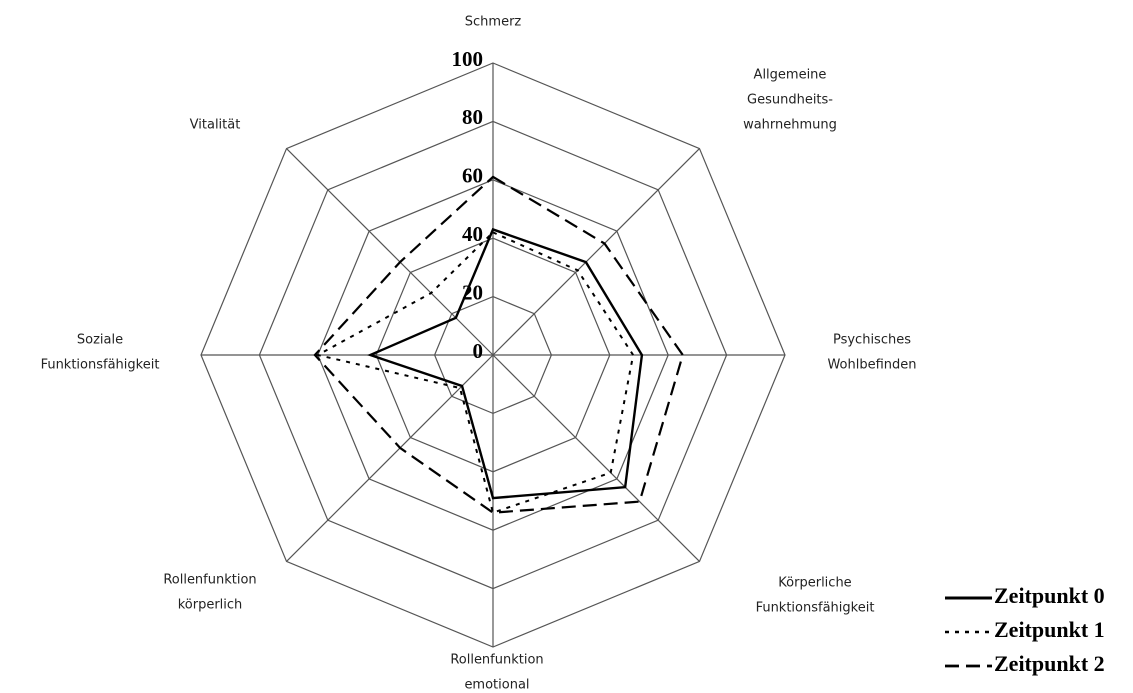 Image resolution: width=1133 pixels, height=693 pixels. Describe the element at coordinates (790, 100) in the screenshot. I see `category-label: Gesundheits-` at that location.